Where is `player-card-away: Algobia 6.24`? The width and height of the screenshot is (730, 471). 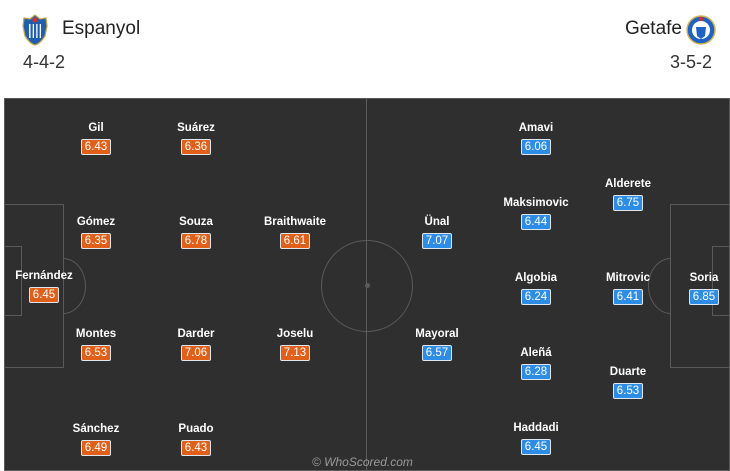 player-card-away: Algobia 6.24 is located at coordinates (536, 288).